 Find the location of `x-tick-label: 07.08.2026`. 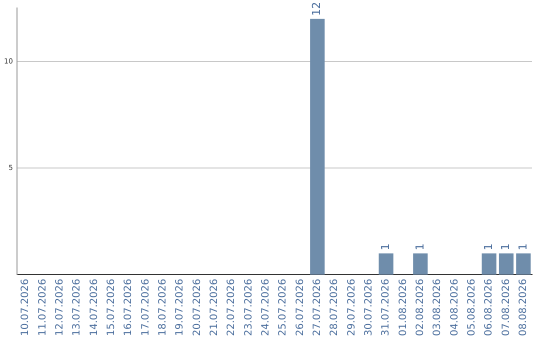

x-tick-label: 07.08.2026 is located at coordinates (506, 307).